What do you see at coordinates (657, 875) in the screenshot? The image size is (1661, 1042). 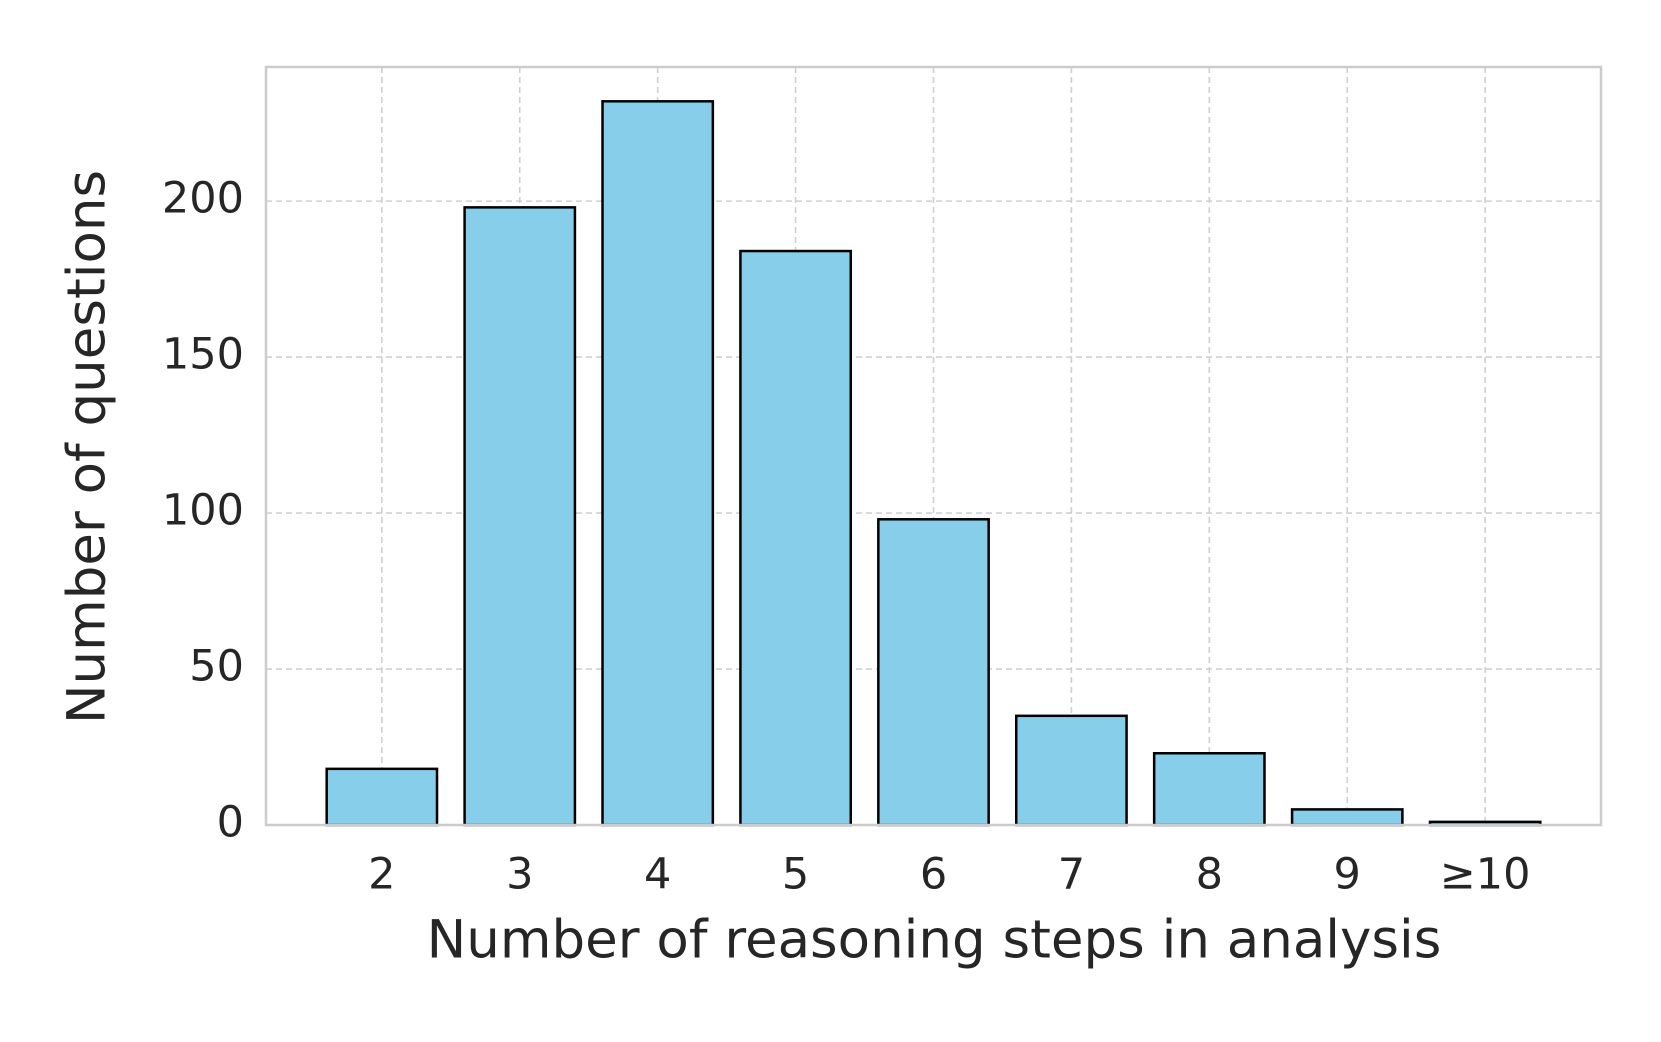 I see `x-tick-label: 4` at bounding box center [657, 875].